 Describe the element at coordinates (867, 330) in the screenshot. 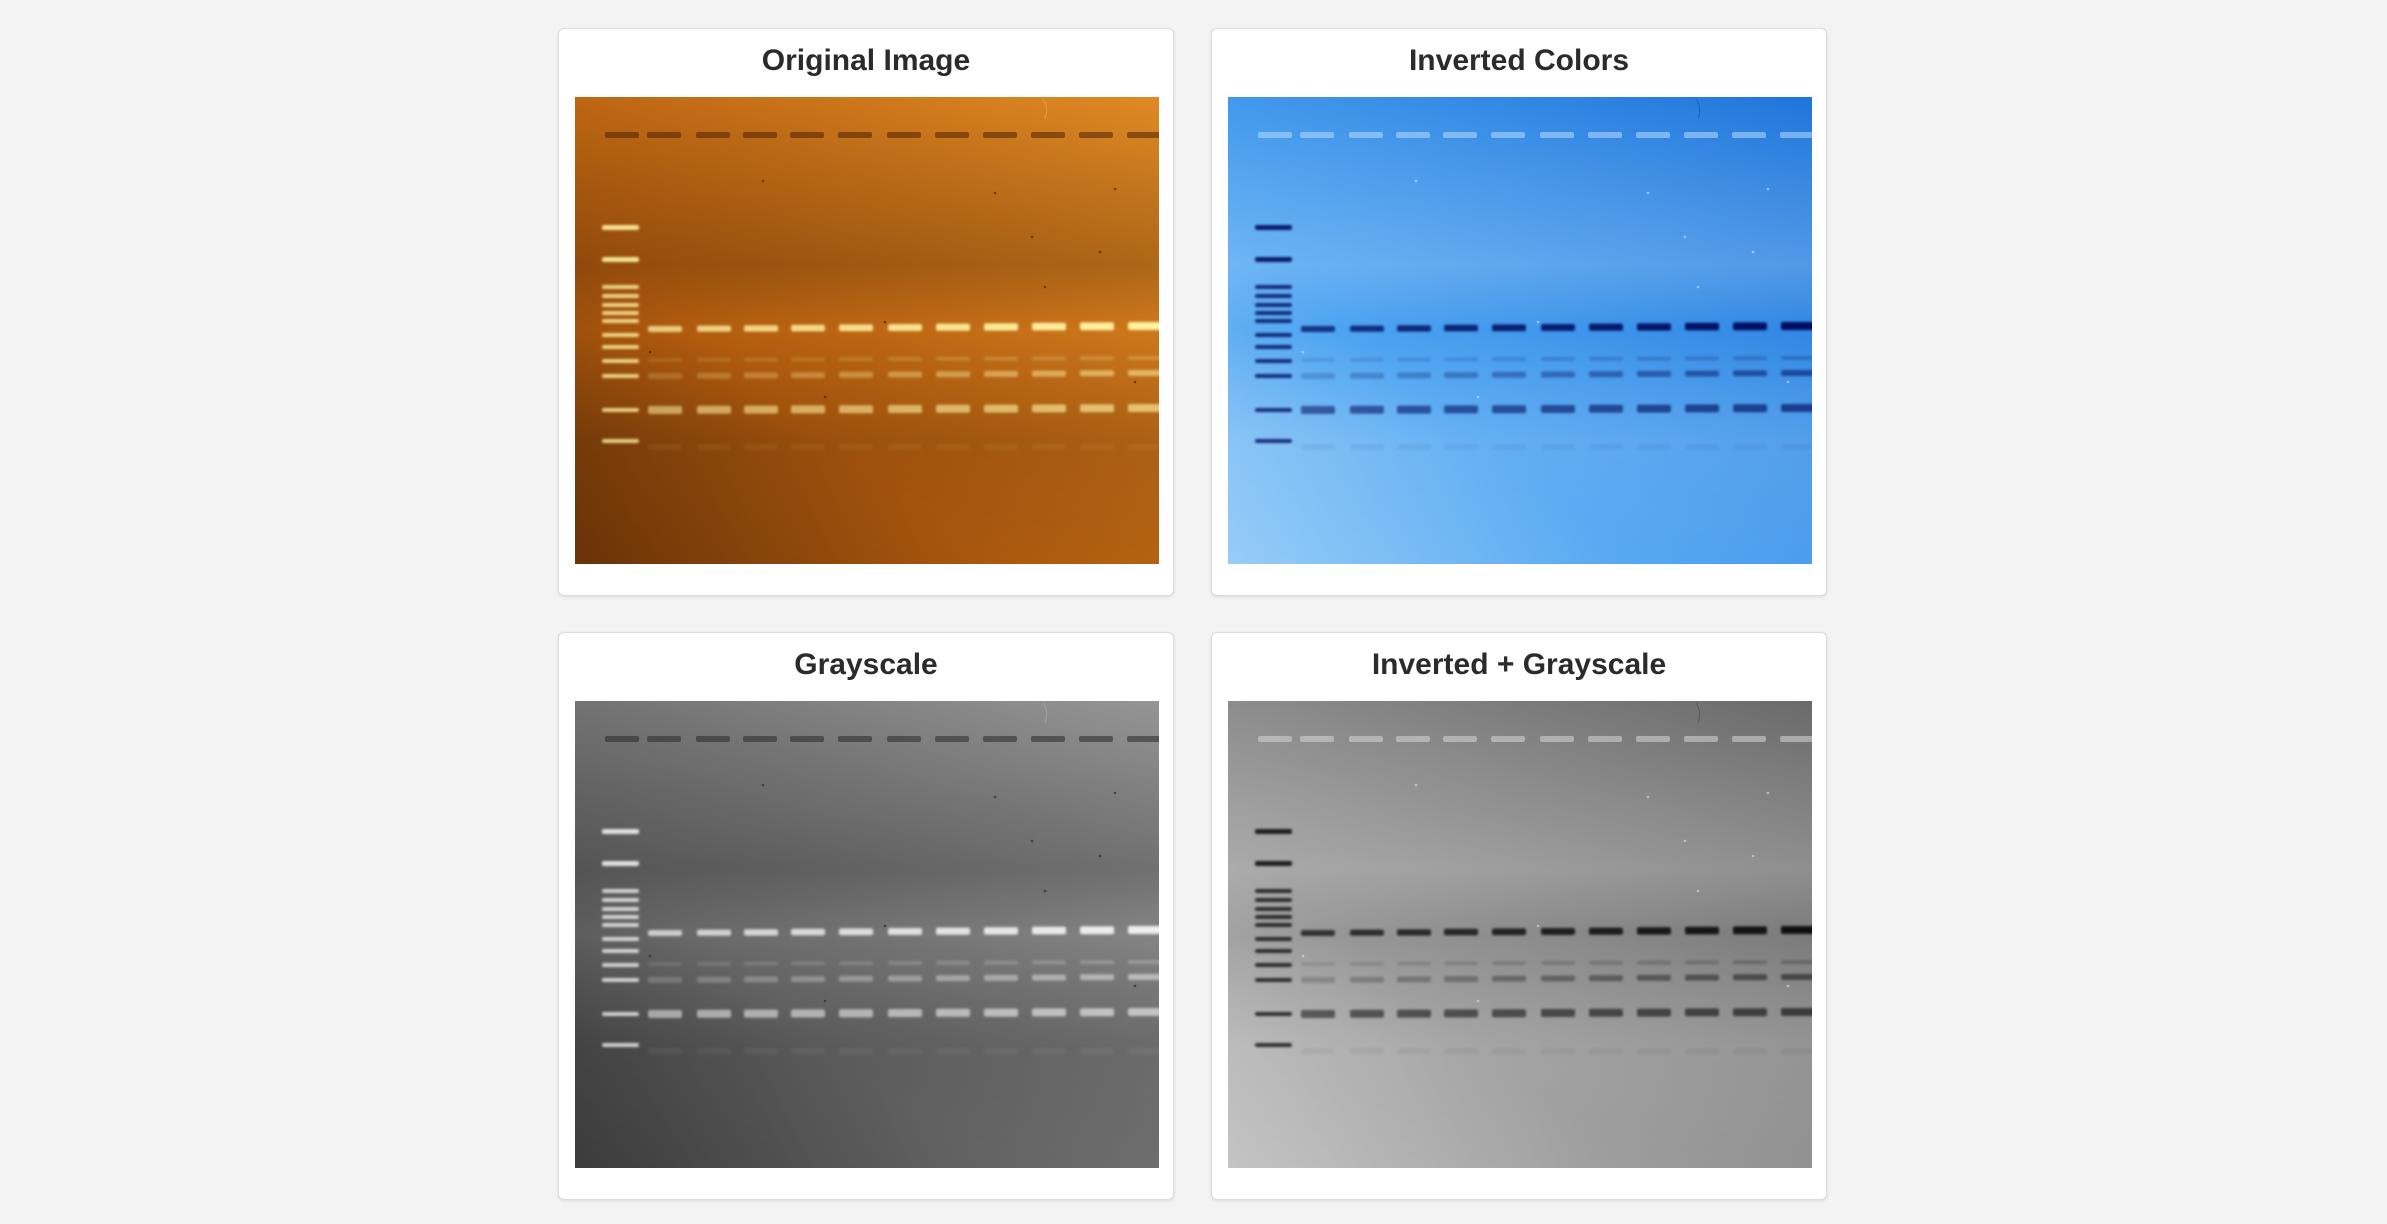

I see `gel-image-original` at that location.